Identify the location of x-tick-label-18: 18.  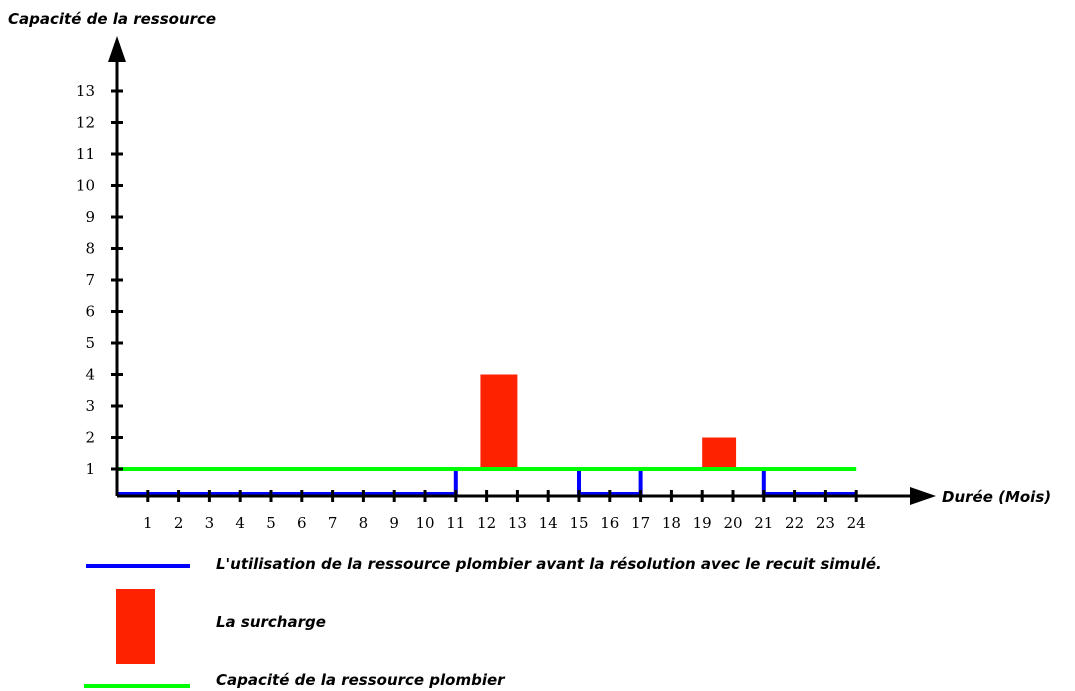
(671, 523).